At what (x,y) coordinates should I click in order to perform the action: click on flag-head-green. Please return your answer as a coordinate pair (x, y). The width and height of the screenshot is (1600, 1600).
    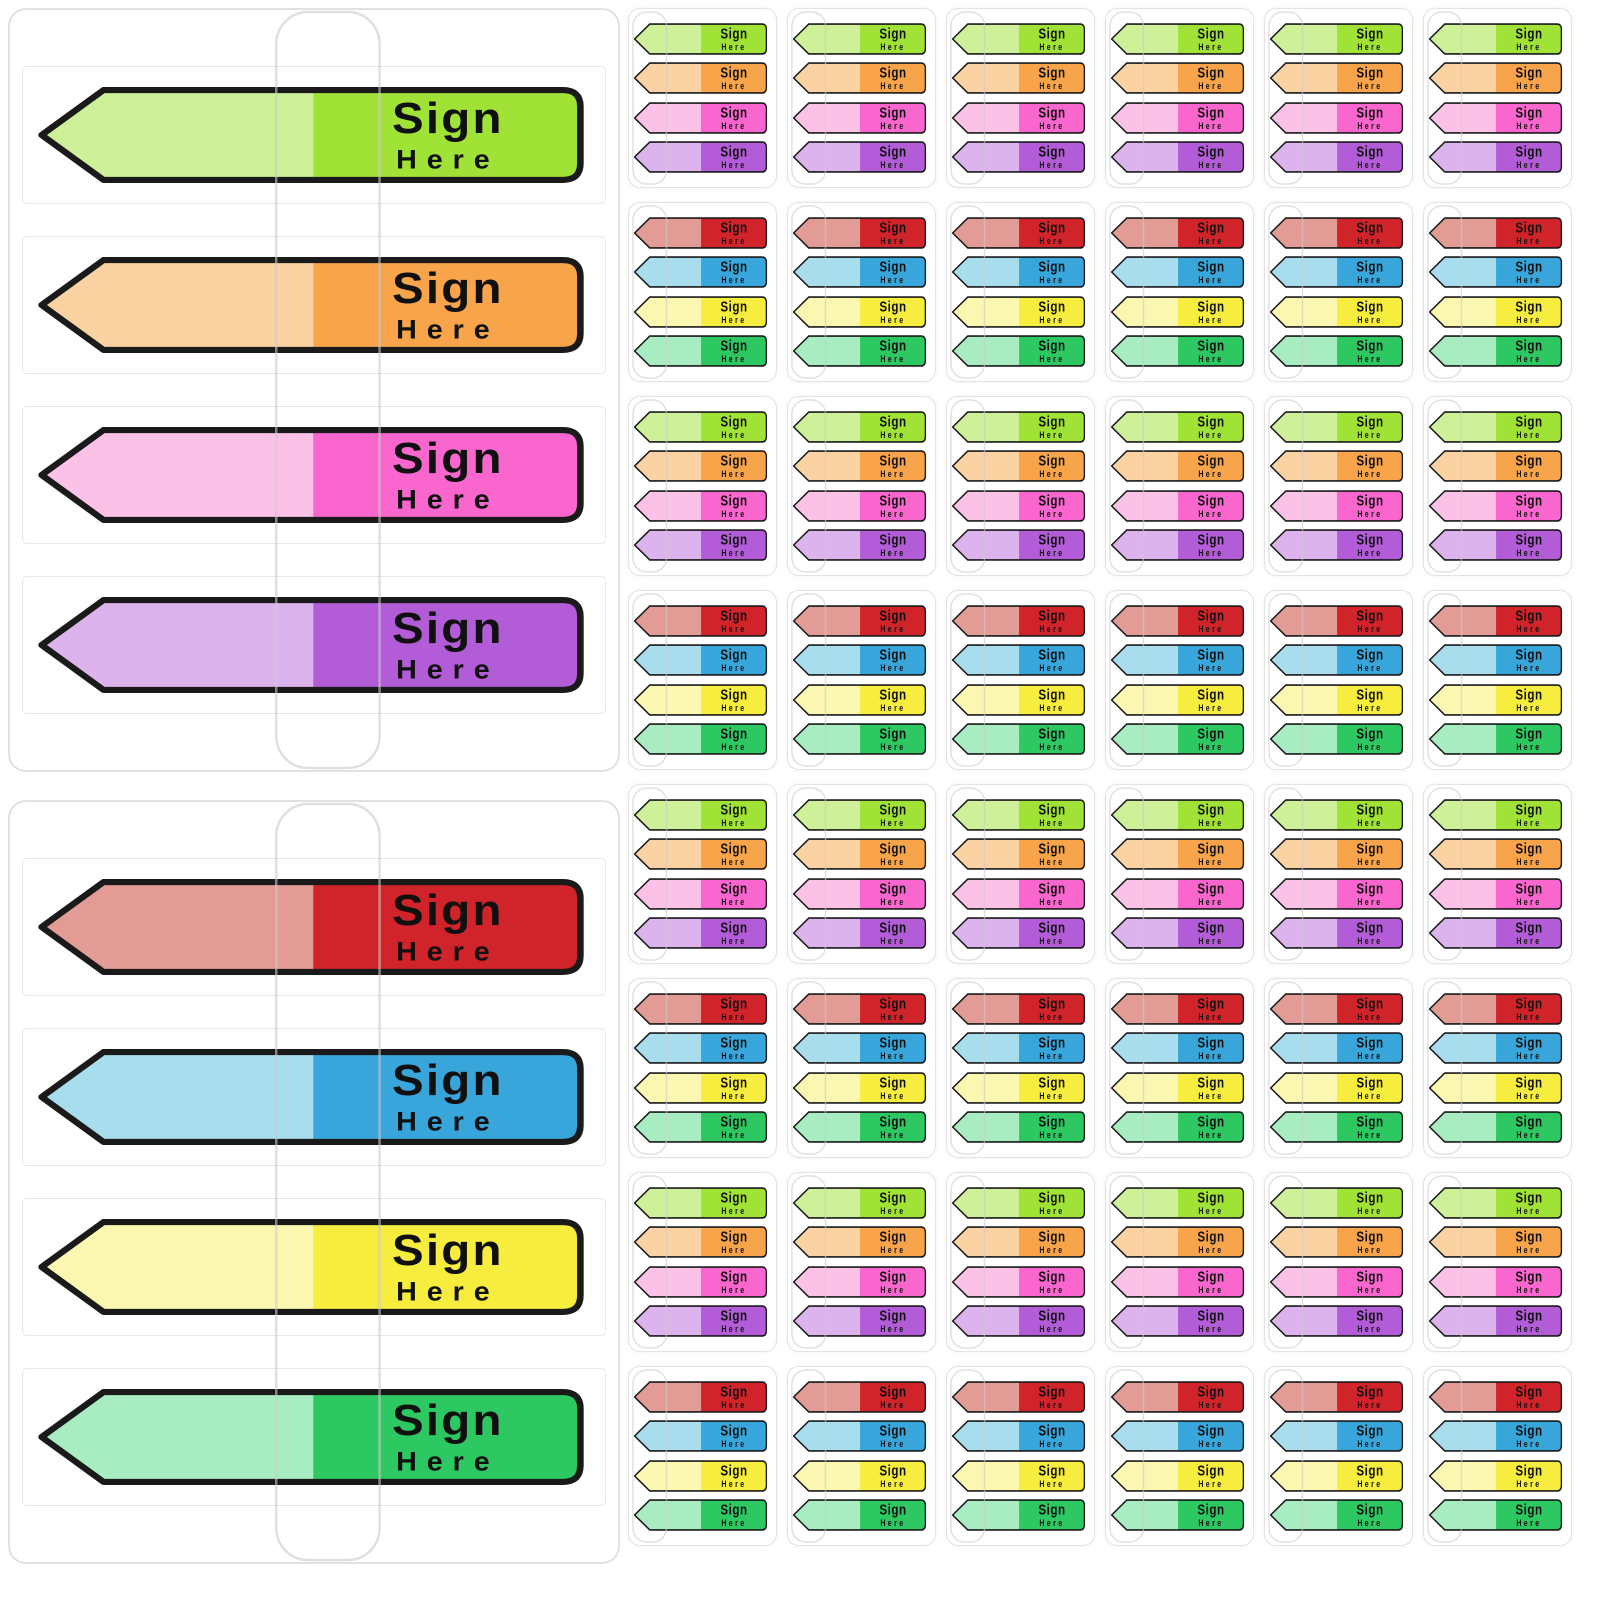
    Looking at the image, I should click on (1052, 1126).